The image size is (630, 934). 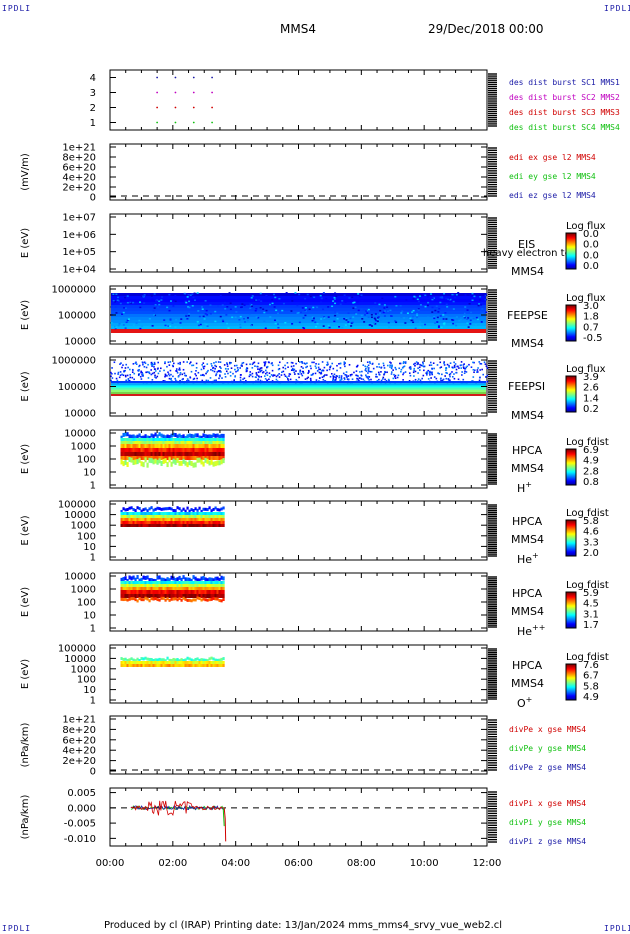 What do you see at coordinates (586, 369) in the screenshot?
I see `colorbar-title: Log flux` at bounding box center [586, 369].